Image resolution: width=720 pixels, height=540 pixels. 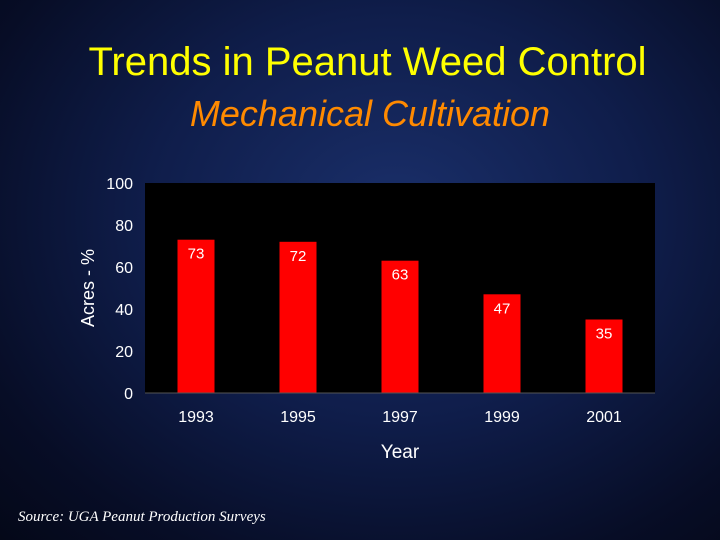 What do you see at coordinates (604, 334) in the screenshot?
I see `data-label-2001: 35` at bounding box center [604, 334].